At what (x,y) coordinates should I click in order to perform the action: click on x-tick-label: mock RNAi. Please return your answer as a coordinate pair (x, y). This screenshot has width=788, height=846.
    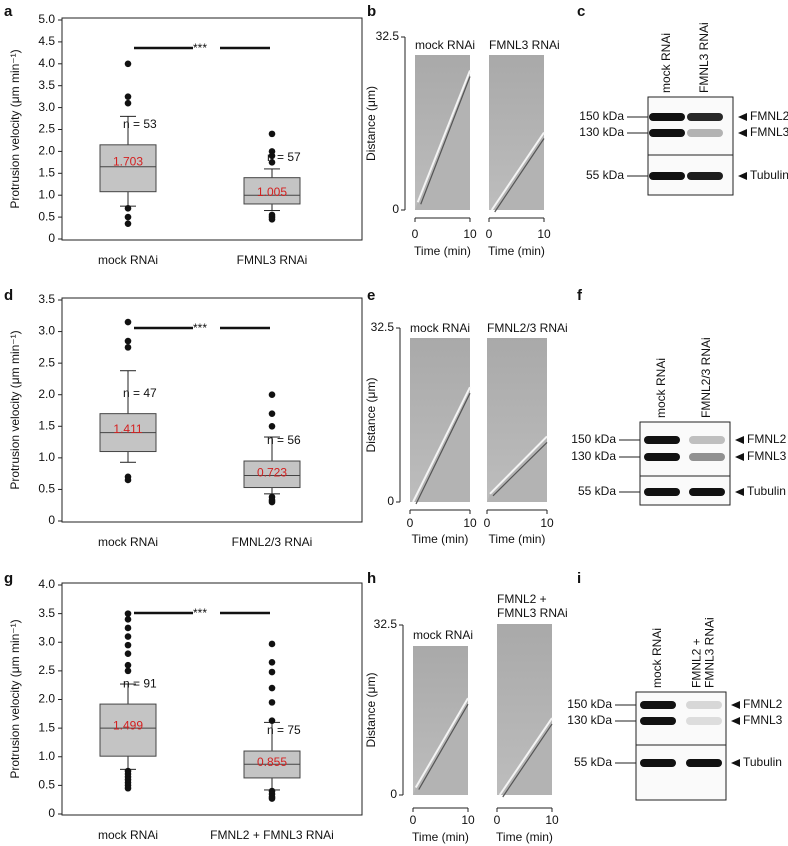
    Looking at the image, I should click on (128, 542).